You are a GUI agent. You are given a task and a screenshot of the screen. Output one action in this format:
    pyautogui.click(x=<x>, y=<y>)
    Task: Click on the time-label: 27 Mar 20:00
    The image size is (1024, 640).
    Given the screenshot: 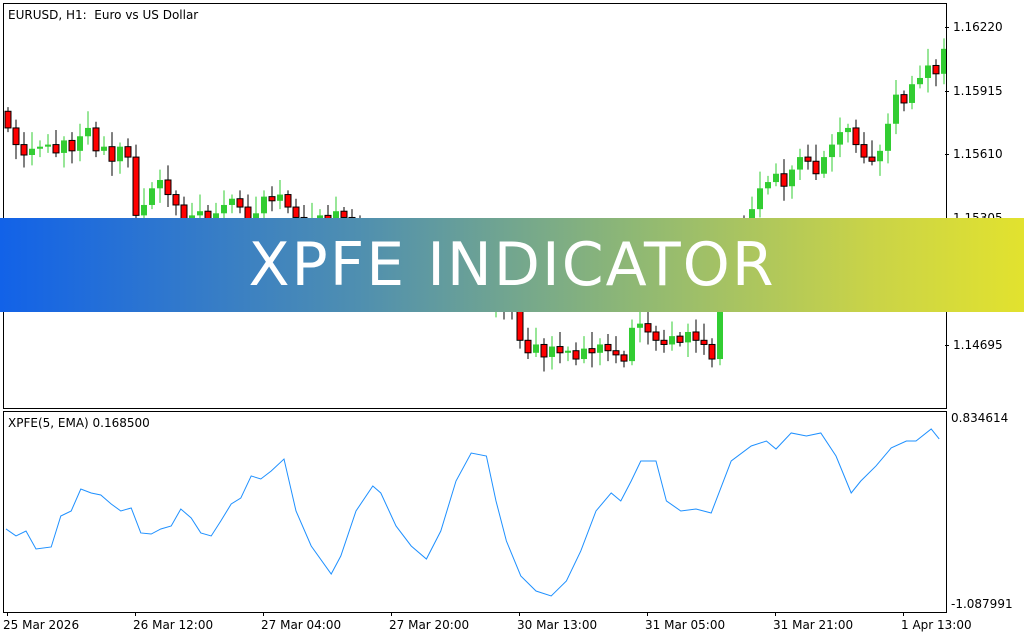 What is the action you would take?
    pyautogui.click(x=429, y=625)
    